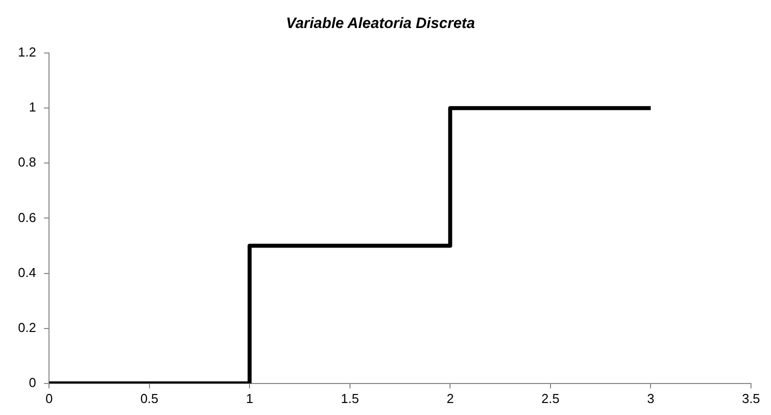  What do you see at coordinates (32, 107) in the screenshot?
I see `y-tick-label: 1` at bounding box center [32, 107].